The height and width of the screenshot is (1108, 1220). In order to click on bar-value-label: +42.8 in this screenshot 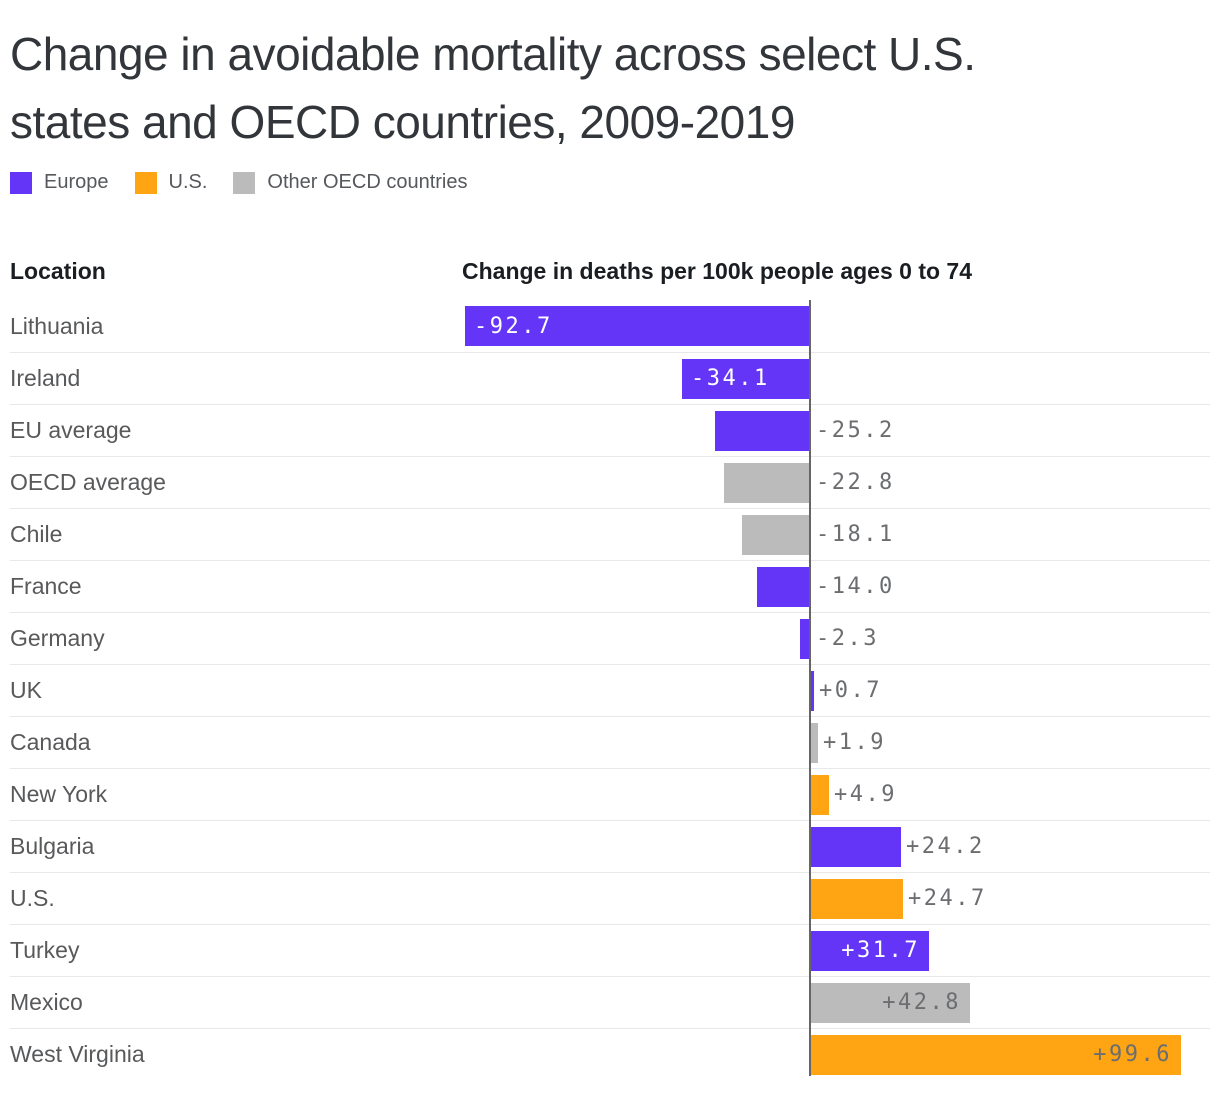, I will do `click(921, 1002)`.